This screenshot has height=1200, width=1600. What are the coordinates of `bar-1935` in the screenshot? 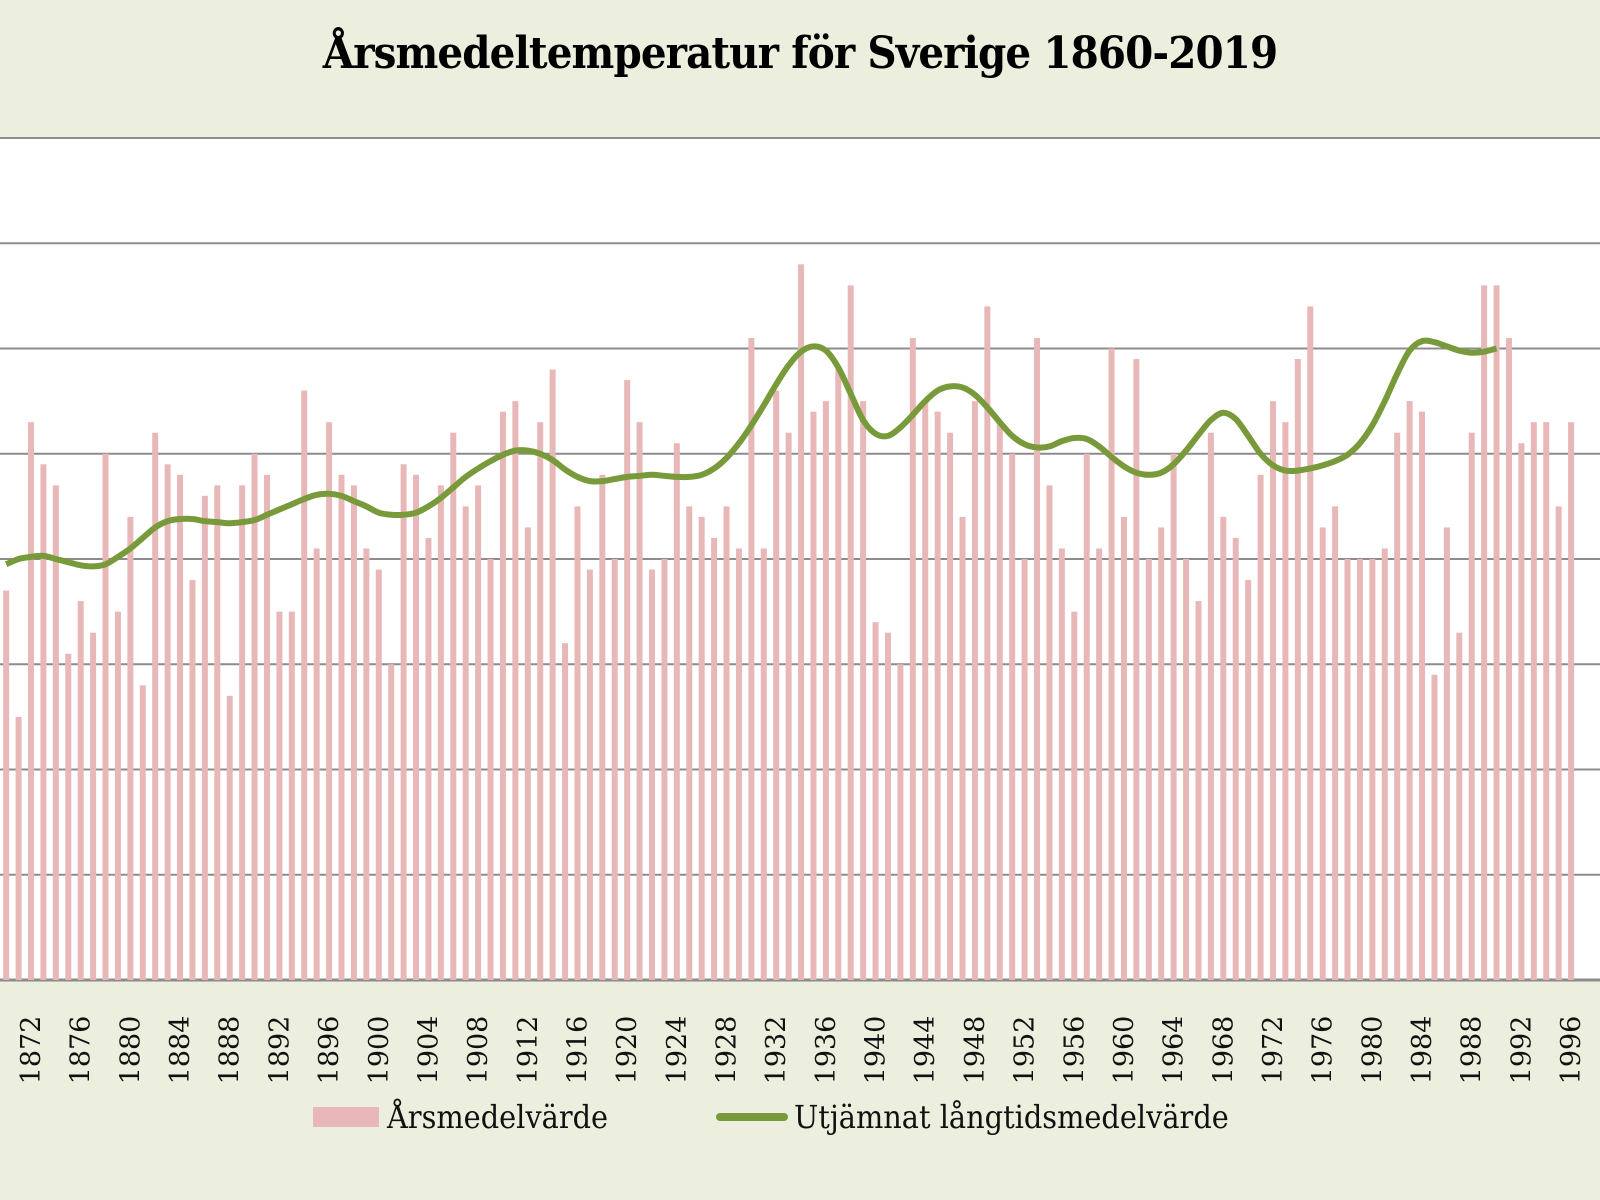 It's located at (813, 695).